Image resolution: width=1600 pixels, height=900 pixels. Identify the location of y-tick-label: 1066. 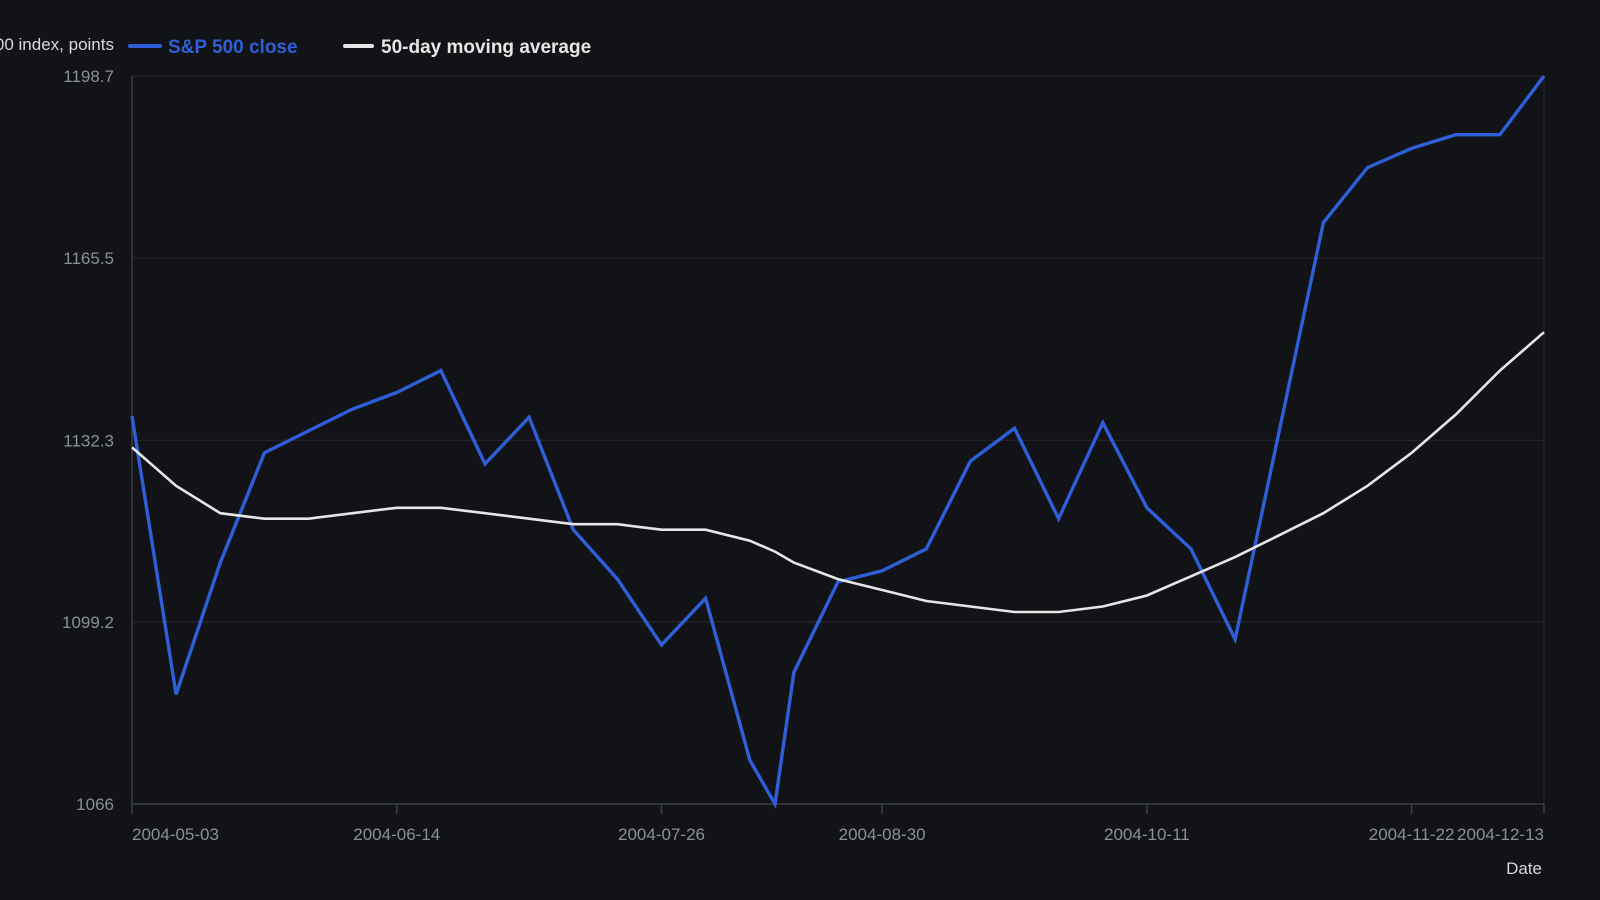
(95, 804).